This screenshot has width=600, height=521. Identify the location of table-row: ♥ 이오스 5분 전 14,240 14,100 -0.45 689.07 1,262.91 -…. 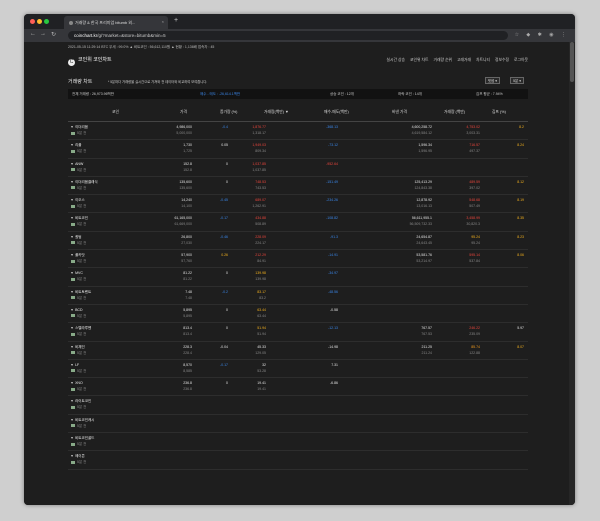
(298, 204).